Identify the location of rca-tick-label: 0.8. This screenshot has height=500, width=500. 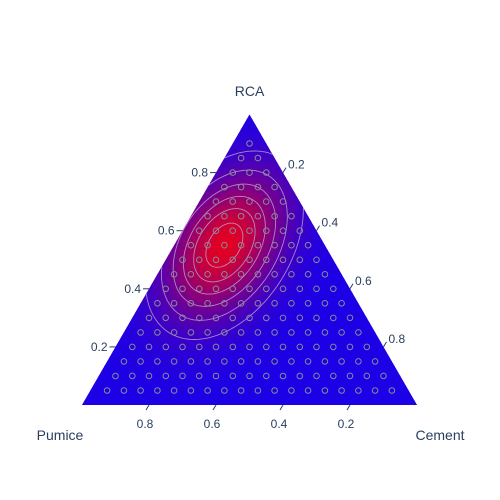
(199, 173).